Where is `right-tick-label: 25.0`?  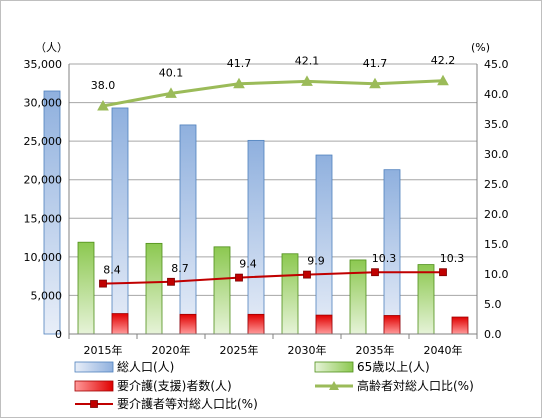
right-tick-label: 25.0 is located at coordinates (496, 184).